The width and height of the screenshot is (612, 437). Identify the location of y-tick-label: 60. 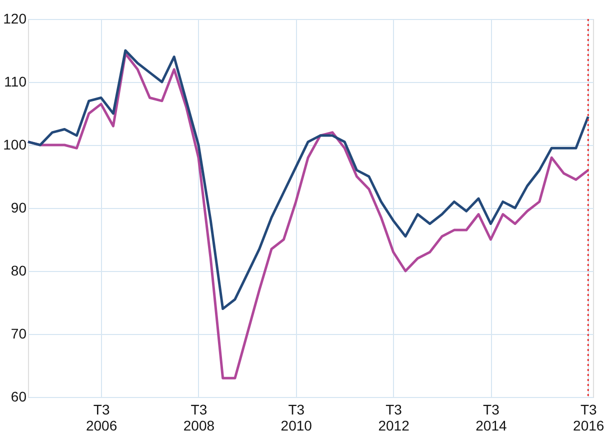
(18, 396).